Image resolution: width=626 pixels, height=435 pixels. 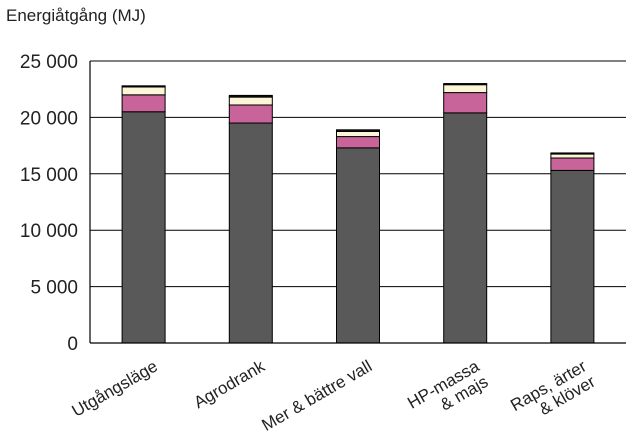 I want to click on y-axis-label: Energiåtgång (MJ), so click(x=76, y=15).